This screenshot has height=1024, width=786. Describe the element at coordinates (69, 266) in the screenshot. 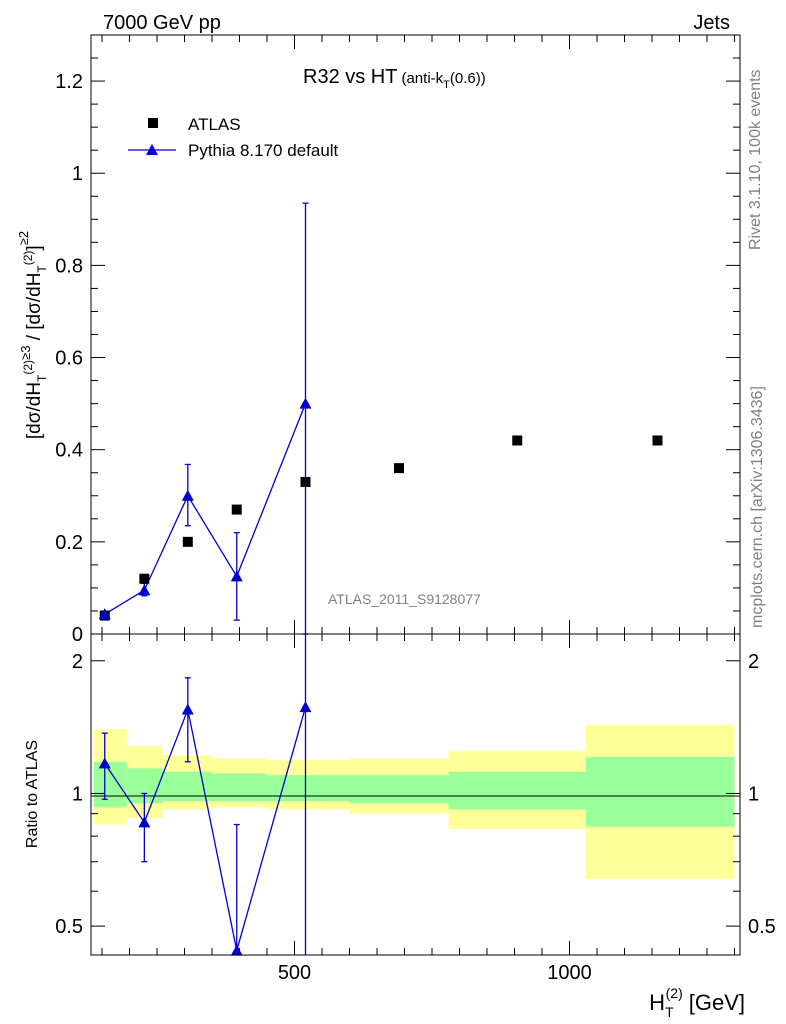

I see `main-y-tick-label: 0.8` at that location.